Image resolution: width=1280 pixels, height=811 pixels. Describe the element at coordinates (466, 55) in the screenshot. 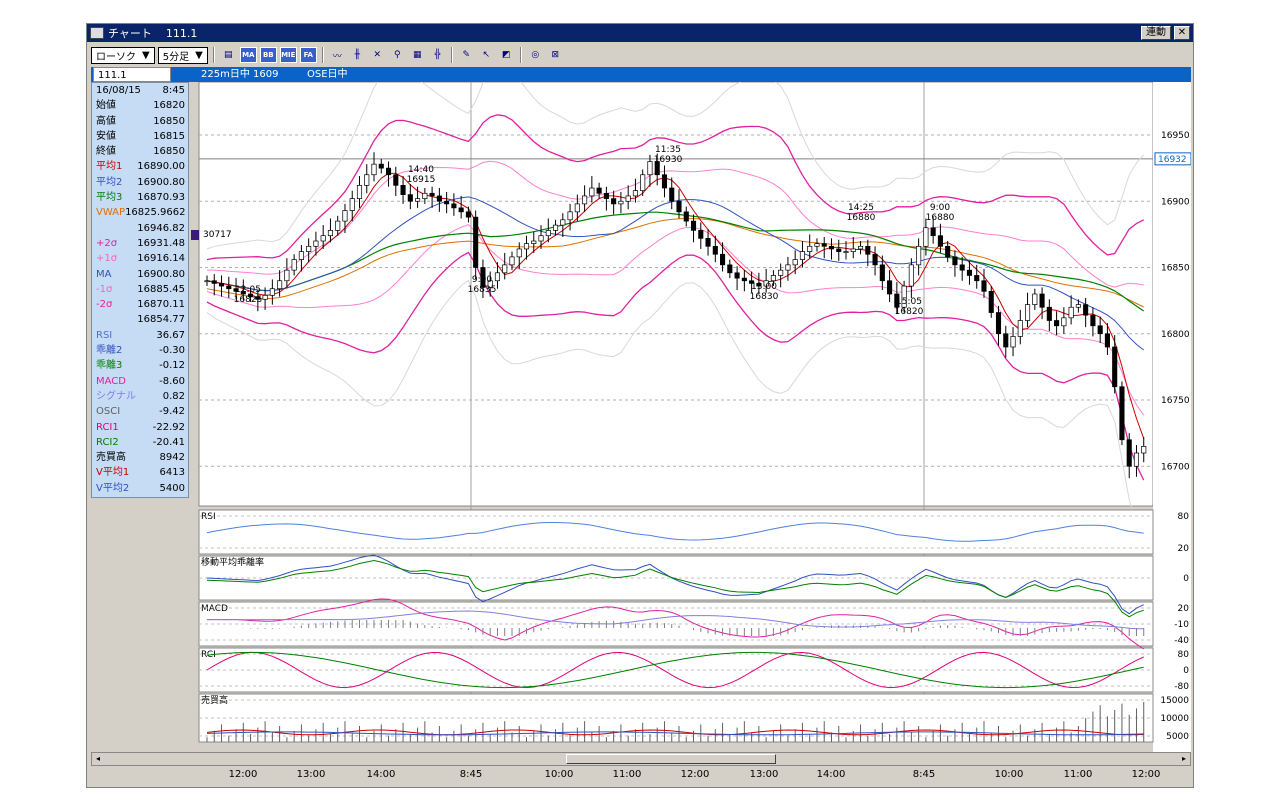

I see `pen-icon: ✎` at that location.